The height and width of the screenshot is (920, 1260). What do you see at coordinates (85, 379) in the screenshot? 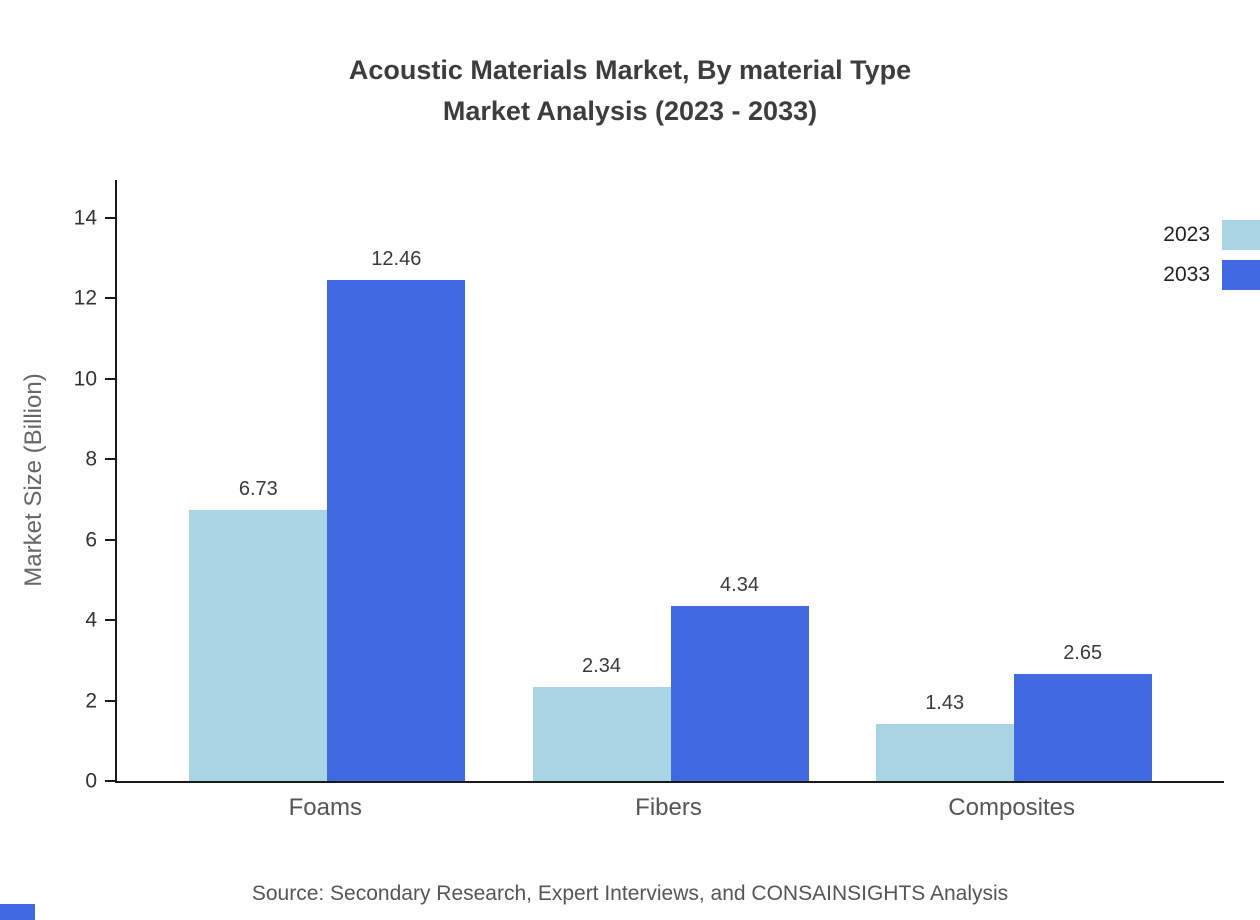
I see `y-tick-label: 10` at bounding box center [85, 379].